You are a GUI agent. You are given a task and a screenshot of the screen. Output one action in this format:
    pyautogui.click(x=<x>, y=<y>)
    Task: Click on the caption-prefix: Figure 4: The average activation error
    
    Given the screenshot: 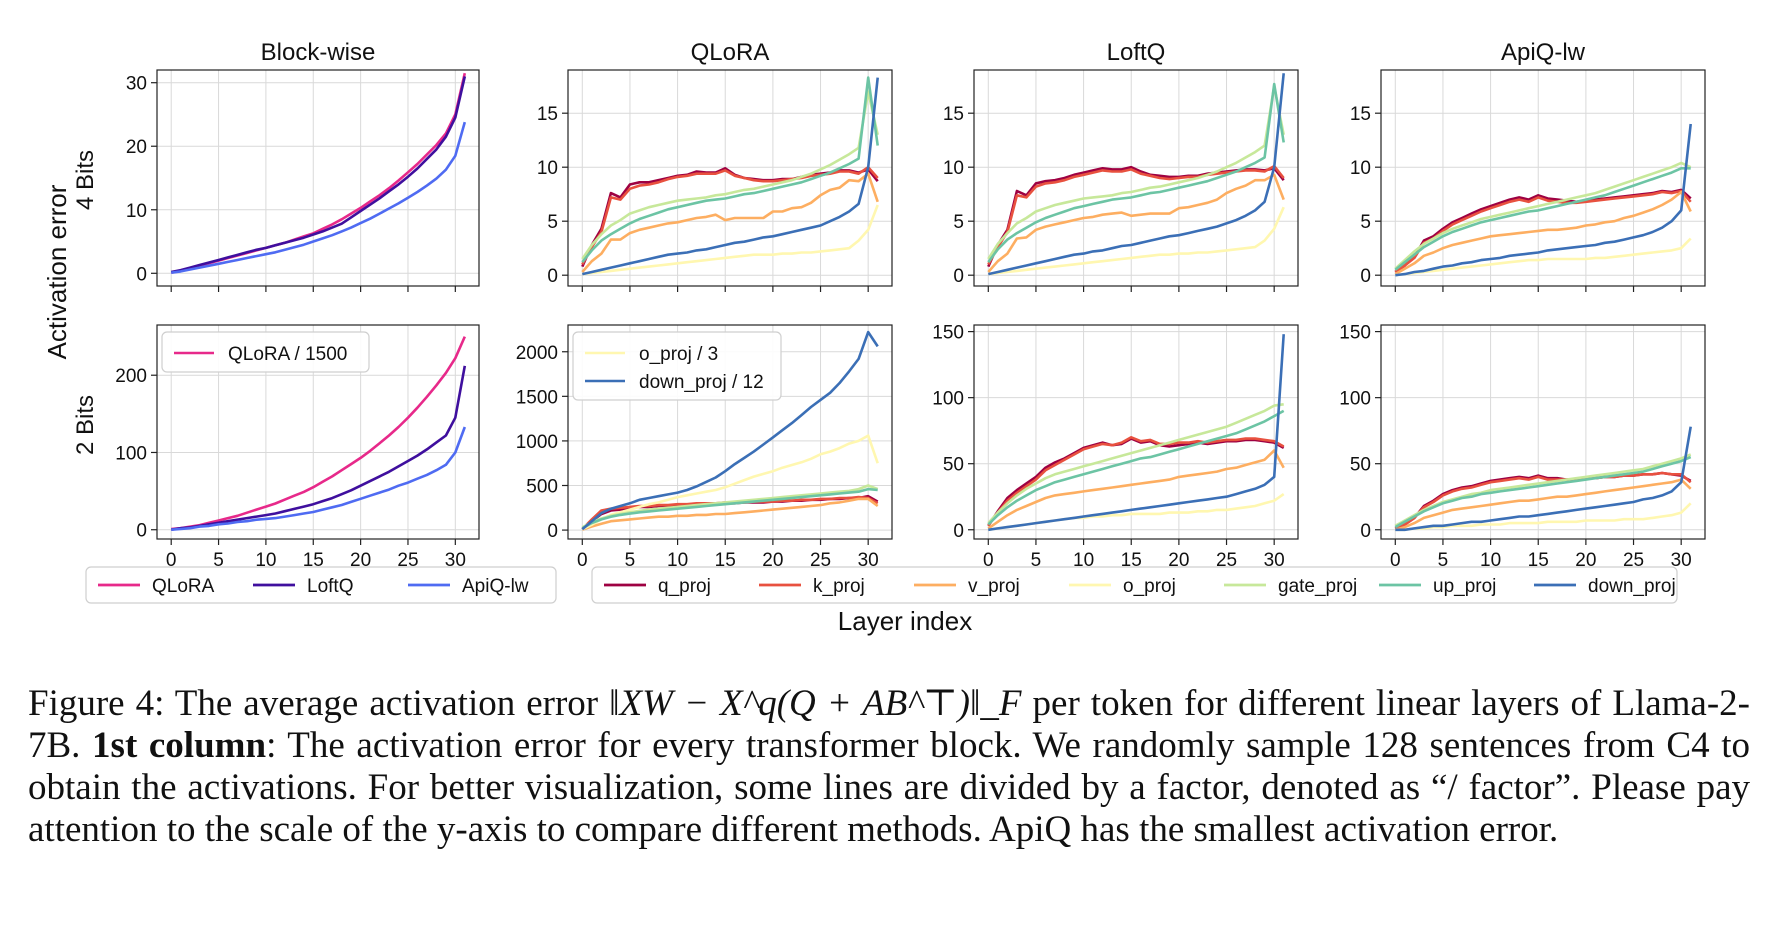 What is the action you would take?
    pyautogui.click(x=319, y=703)
    